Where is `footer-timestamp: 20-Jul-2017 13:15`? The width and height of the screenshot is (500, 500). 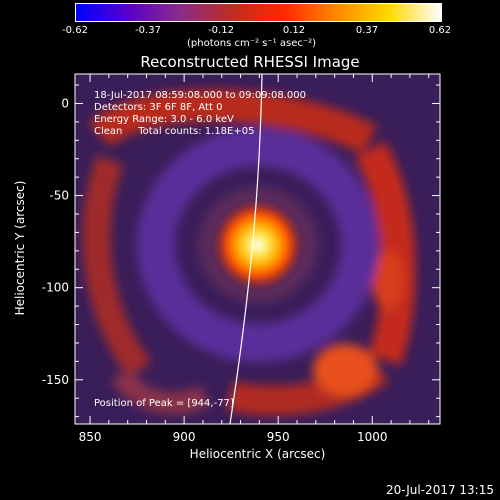
footer-timestamp: 20-Jul-2017 13:15 is located at coordinates (439, 490).